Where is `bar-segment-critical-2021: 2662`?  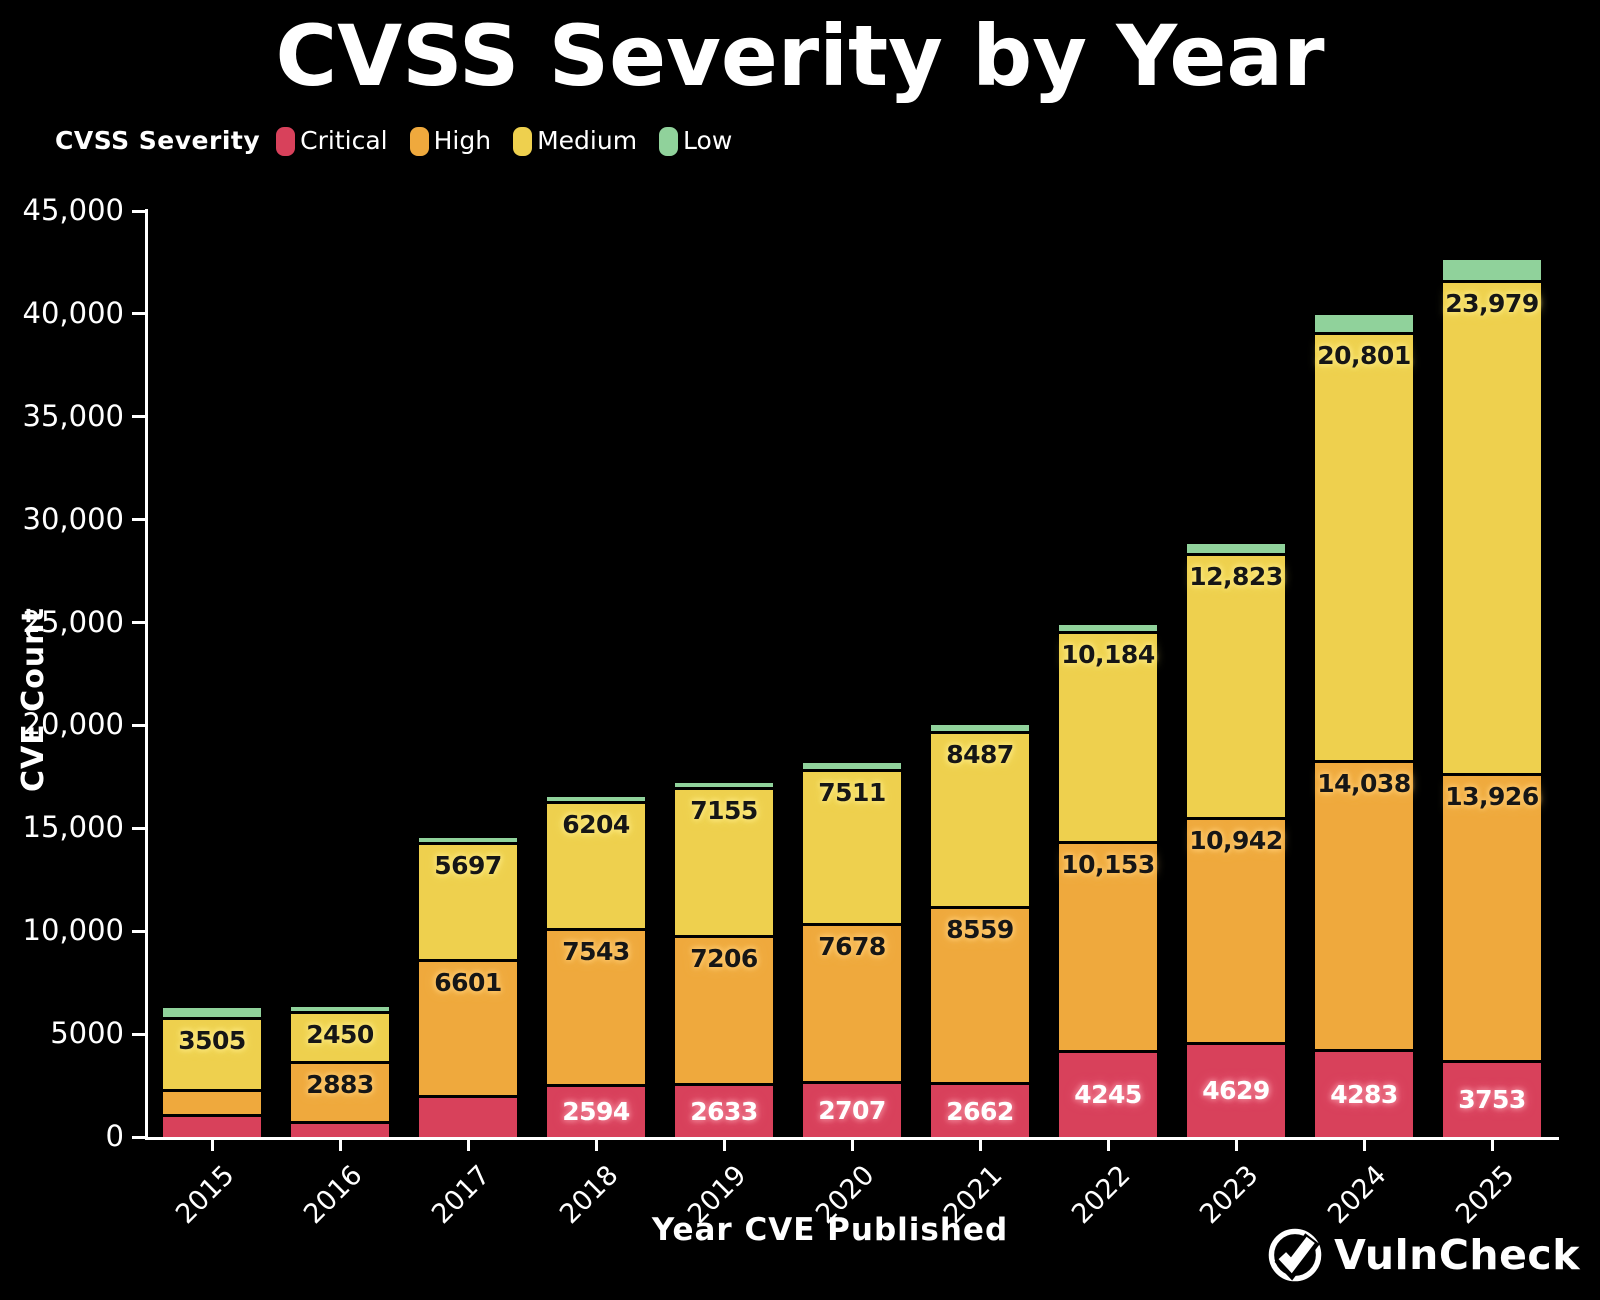
bar-segment-critical-2021: 2662 is located at coordinates (980, 1109).